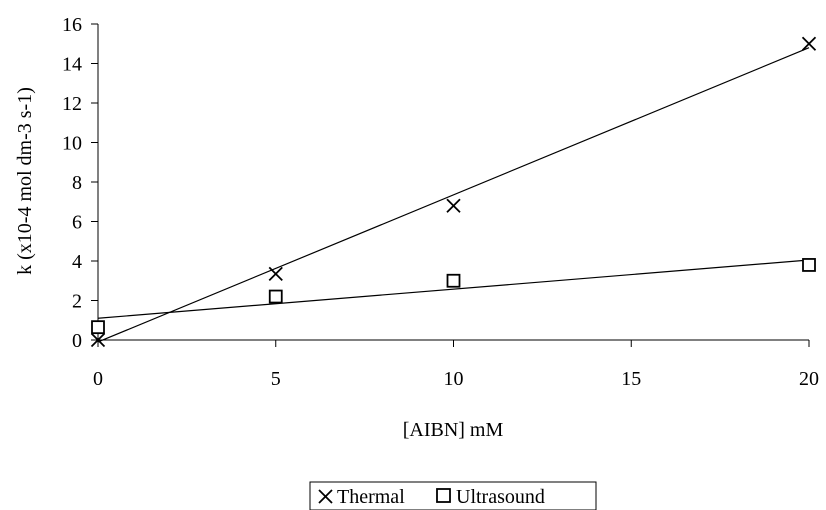  What do you see at coordinates (77, 341) in the screenshot?
I see `y-tick-label: 0` at bounding box center [77, 341].